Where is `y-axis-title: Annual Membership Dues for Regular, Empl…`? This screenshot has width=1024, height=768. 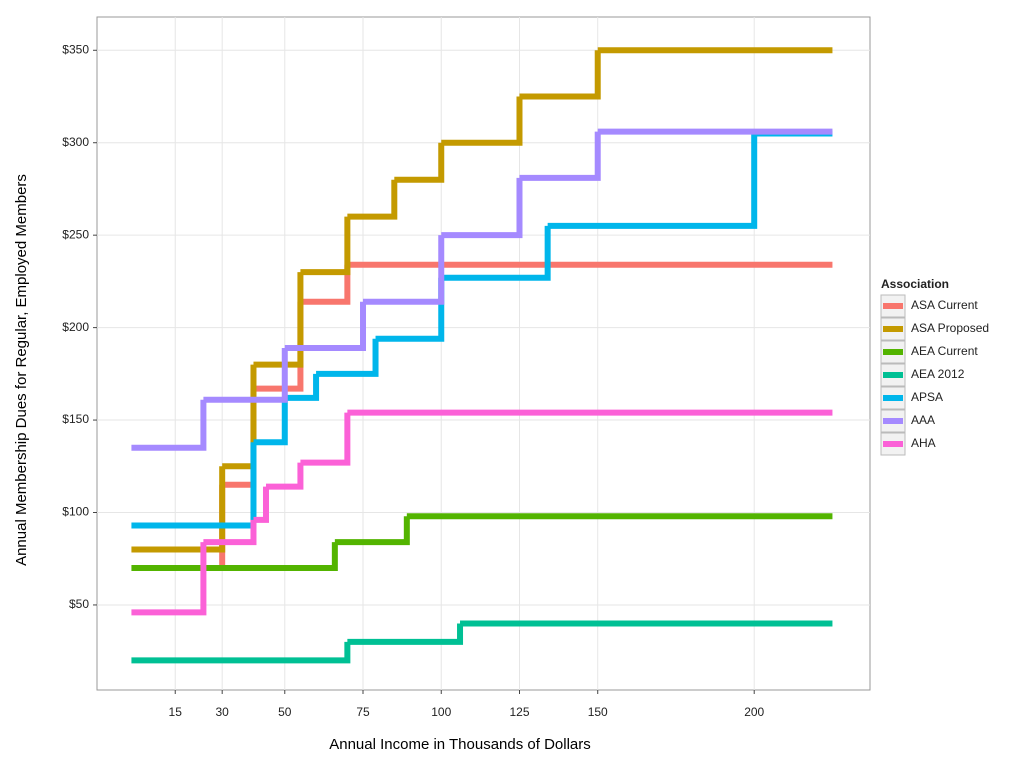 y-axis-title: Annual Membership Dues for Regular, Empl… is located at coordinates (21, 370).